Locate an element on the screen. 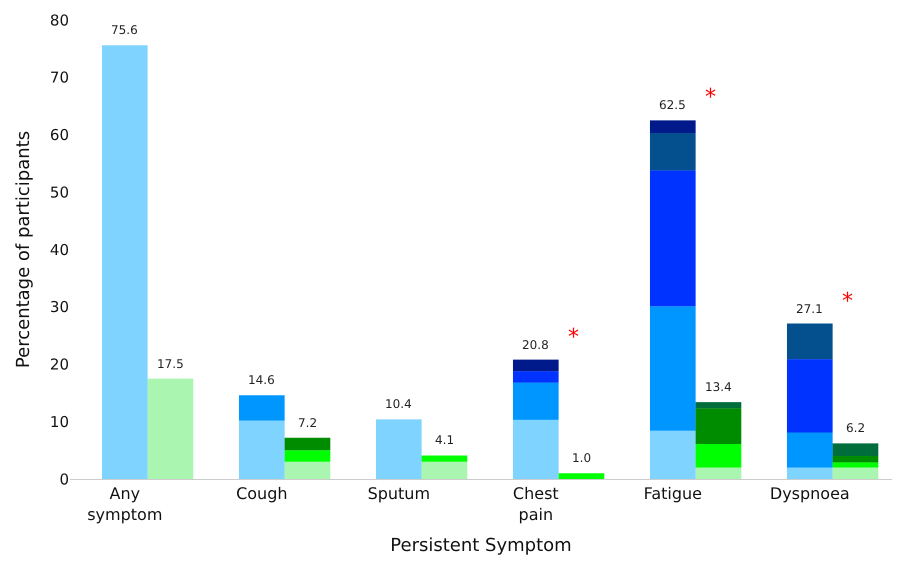 The height and width of the screenshot is (574, 912). x-axis-title: Persistent Symptom is located at coordinates (481, 545).